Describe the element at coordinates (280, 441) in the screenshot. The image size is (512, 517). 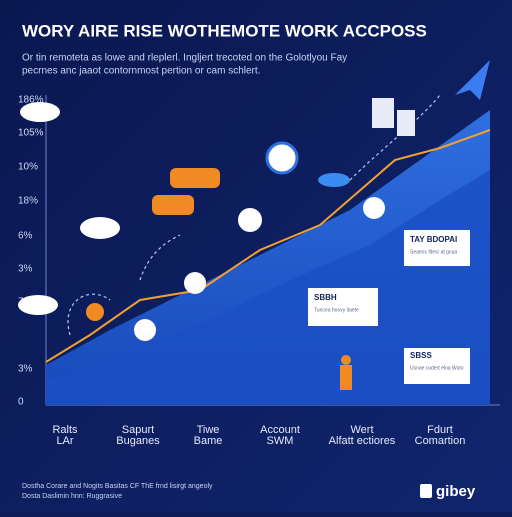
I see `x-label: SWM` at that location.